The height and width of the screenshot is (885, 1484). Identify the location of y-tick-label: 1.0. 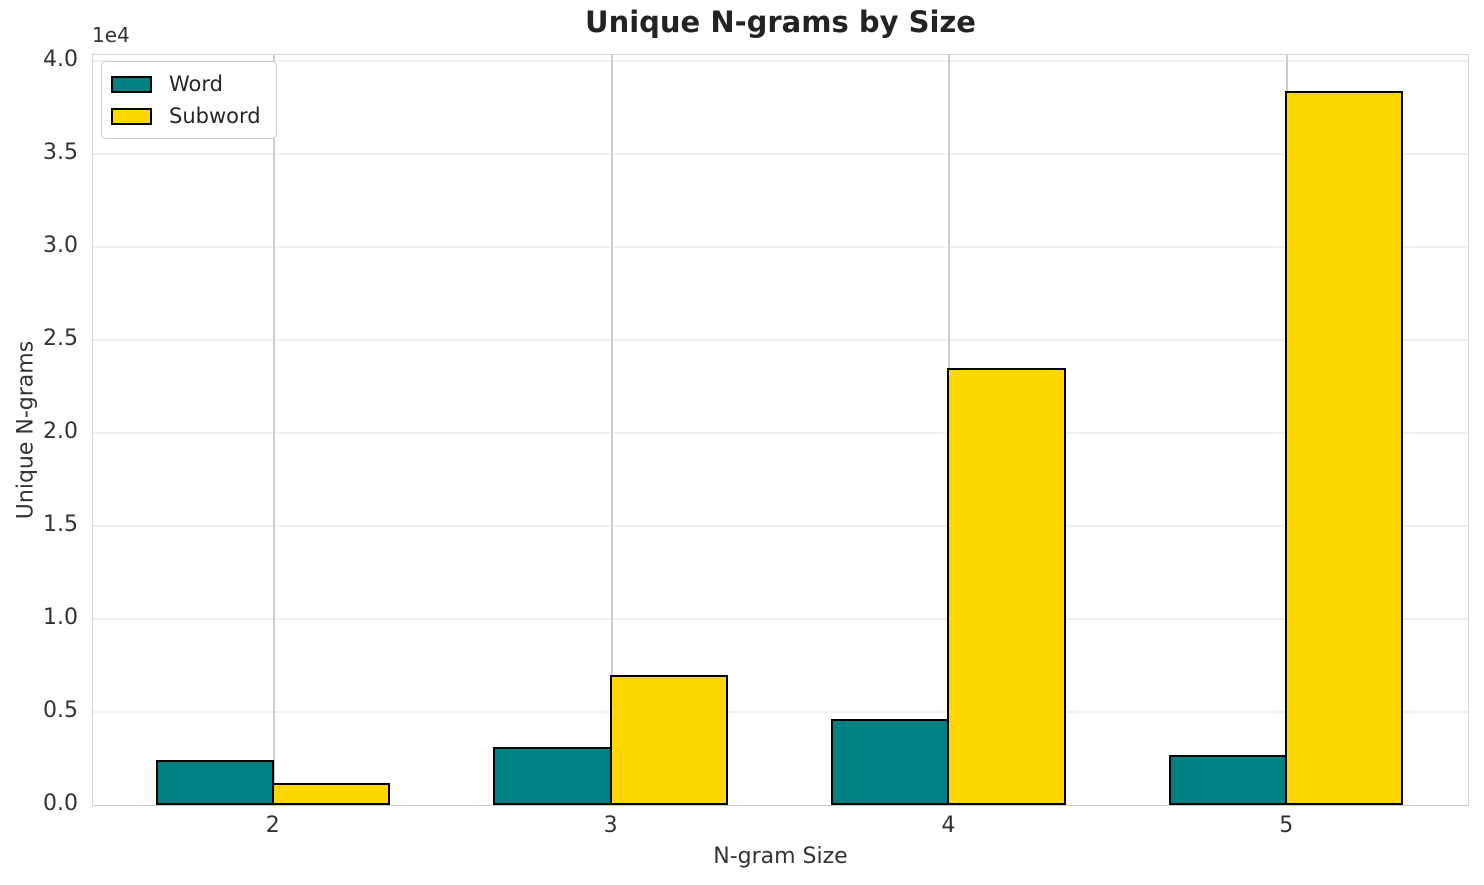
(60, 617).